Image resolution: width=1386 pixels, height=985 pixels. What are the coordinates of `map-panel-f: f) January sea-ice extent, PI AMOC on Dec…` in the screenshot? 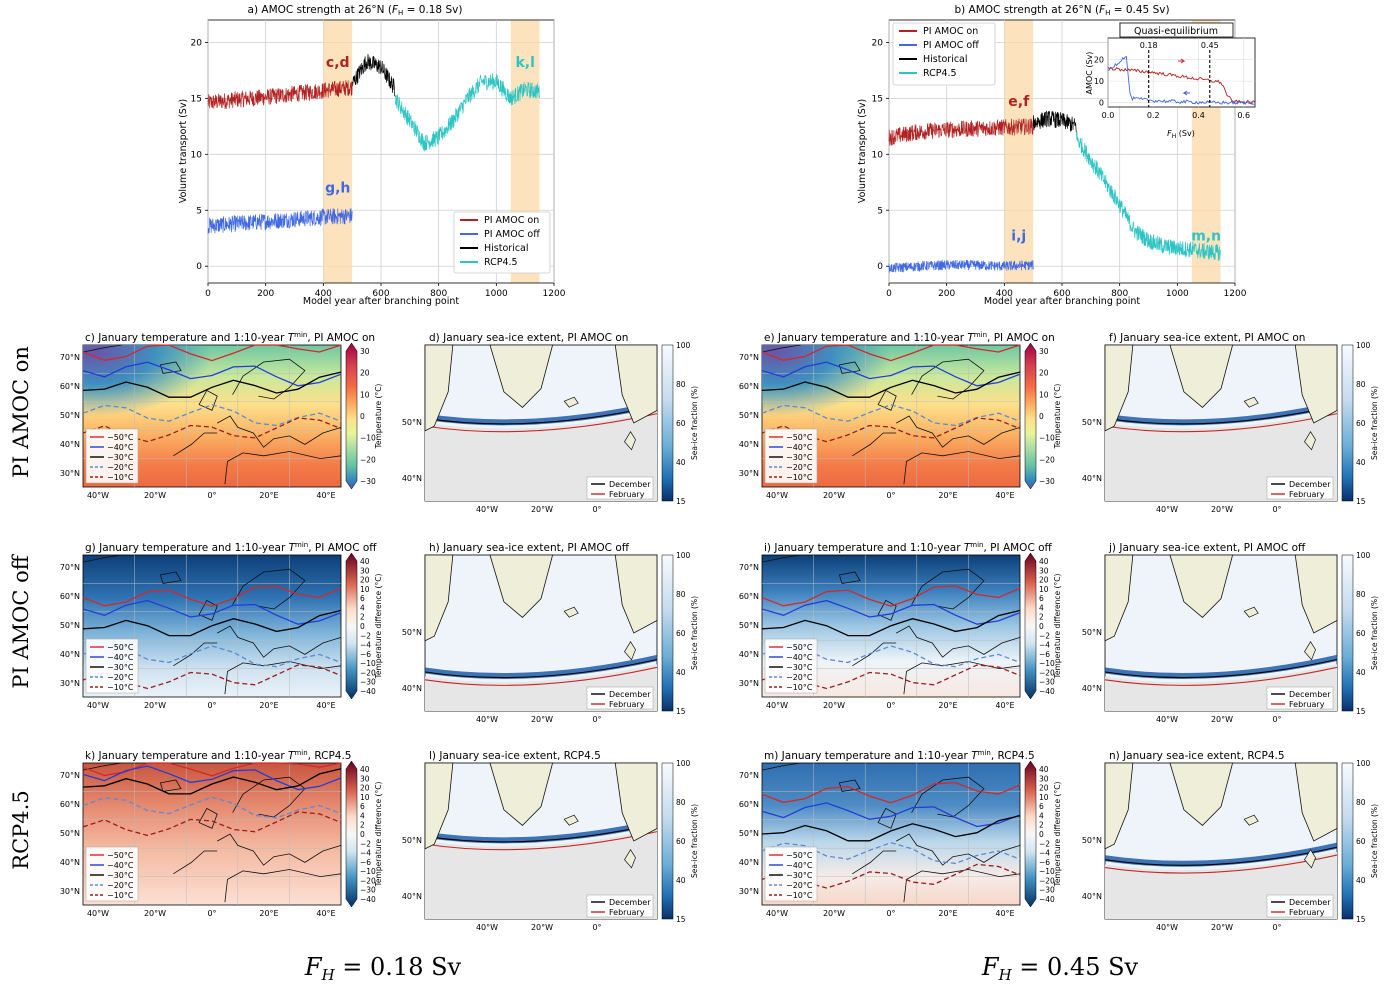 It's located at (1230, 423).